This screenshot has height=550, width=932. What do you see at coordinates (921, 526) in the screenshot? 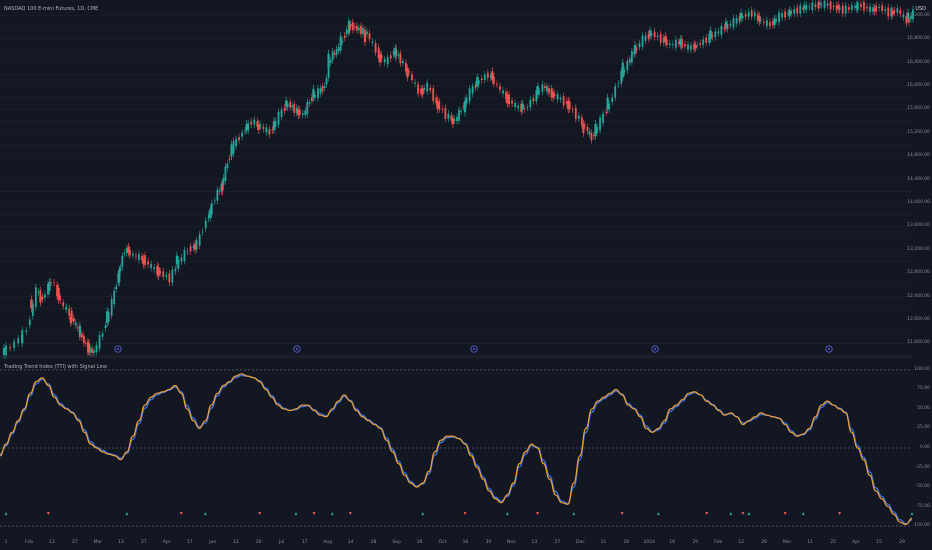
I see `oscillator-tick-label: -100.00` at bounding box center [921, 526].